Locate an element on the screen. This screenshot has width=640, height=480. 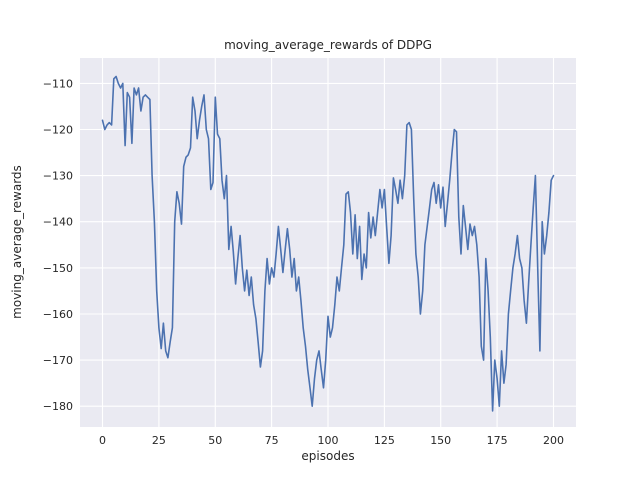
x-tick-label: 75 is located at coordinates (272, 440).